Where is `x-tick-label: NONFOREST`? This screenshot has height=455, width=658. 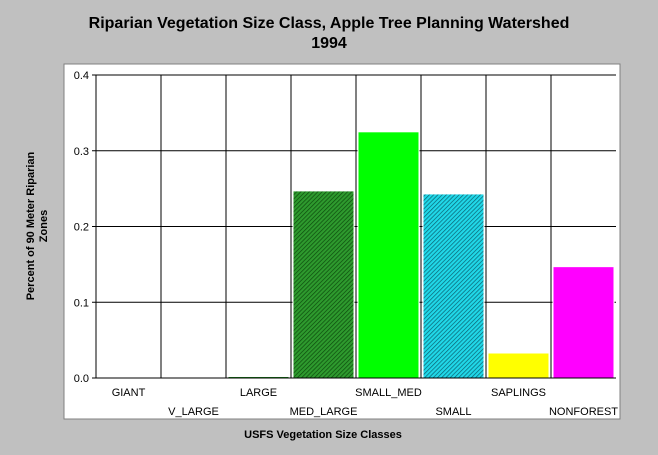 x-tick-label: NONFOREST is located at coordinates (583, 412).